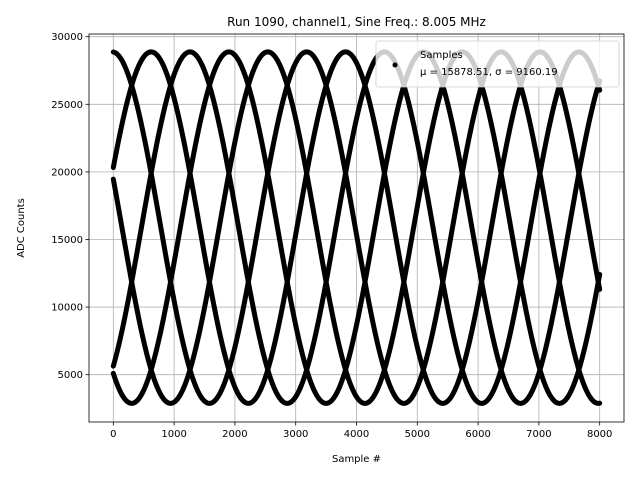 This screenshot has width=640, height=484. Describe the element at coordinates (417, 434) in the screenshot. I see `x-tick-label: 5000` at that location.